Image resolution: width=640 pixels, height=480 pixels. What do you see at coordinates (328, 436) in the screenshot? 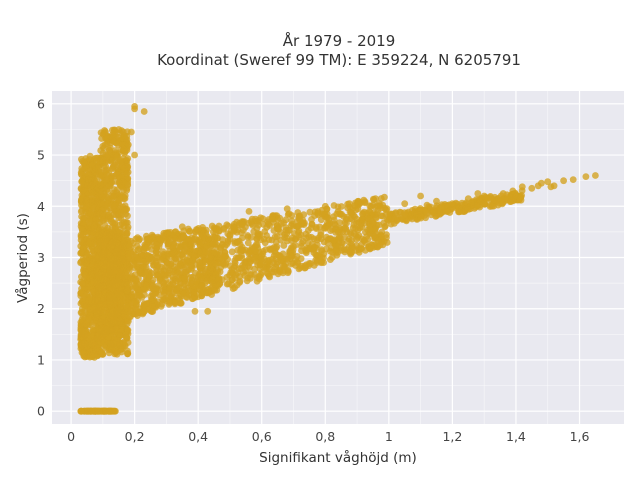
I see `x-tick-labels: 0 0,2 0,4 0,6 0,8 1 1,2 1,4 1,6` at bounding box center [328, 436].